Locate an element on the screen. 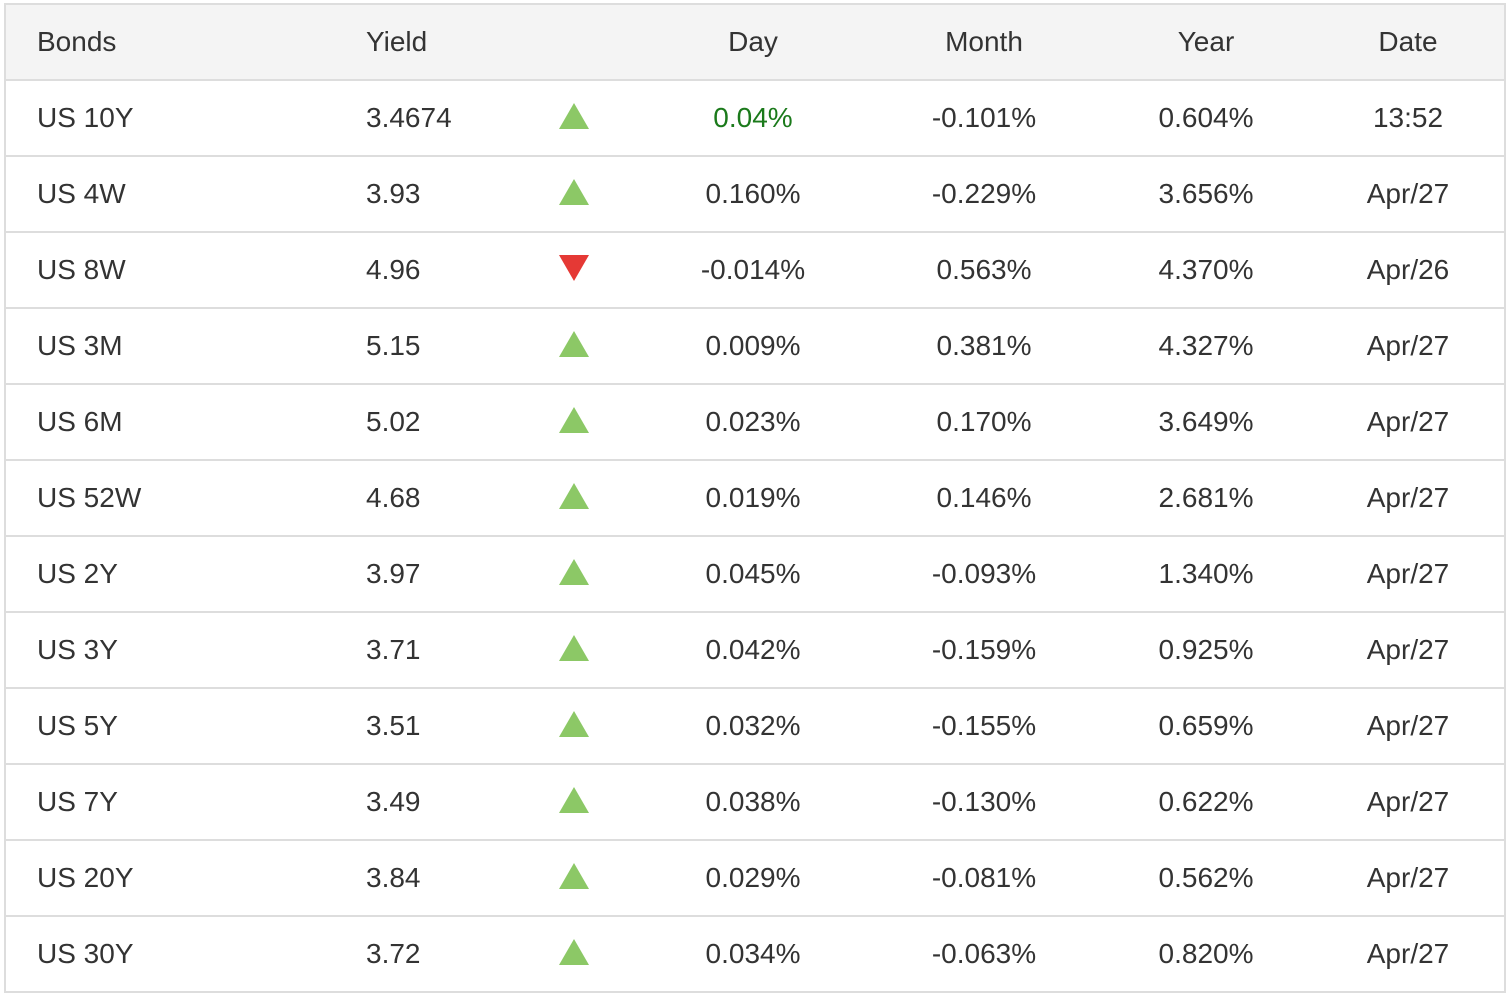 This screenshot has width=1510, height=996. day-change: 0.045% is located at coordinates (753, 573).